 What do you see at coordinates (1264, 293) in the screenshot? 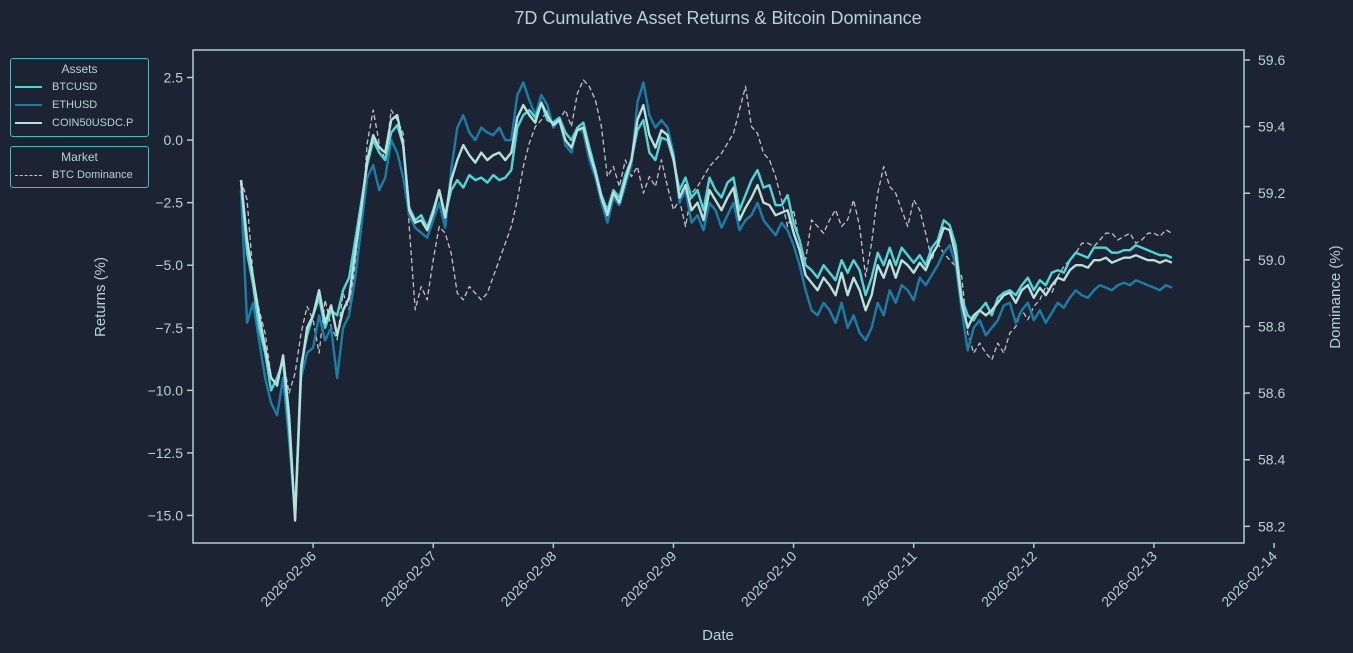
I see `y-axis-right: 59.6 59.4 59.2 59.0 58.8 58.6 58.4 58.2` at bounding box center [1264, 293].